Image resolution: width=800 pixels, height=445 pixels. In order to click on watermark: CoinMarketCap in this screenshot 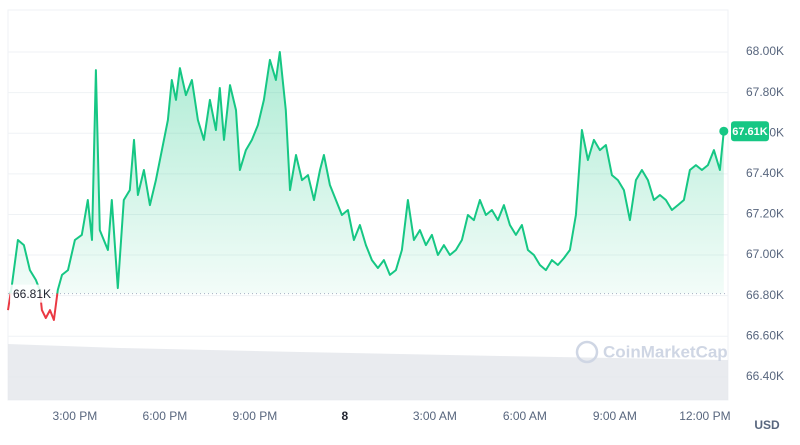, I will do `click(651, 352)`.